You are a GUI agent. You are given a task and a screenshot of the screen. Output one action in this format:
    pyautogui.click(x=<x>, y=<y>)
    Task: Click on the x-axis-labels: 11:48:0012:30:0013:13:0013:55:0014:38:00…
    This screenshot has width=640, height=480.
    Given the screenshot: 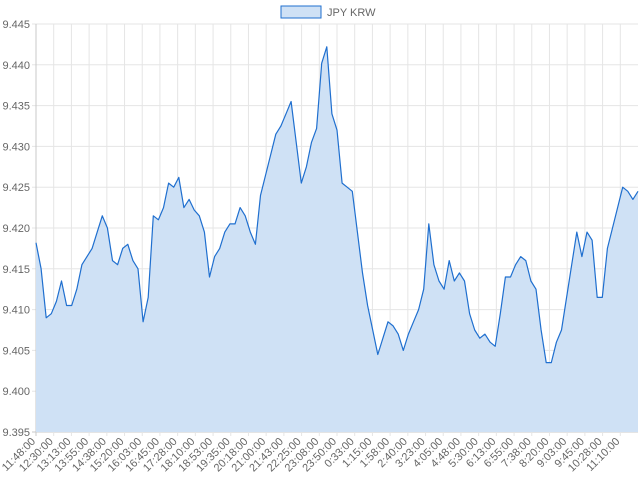 What is the action you would take?
    pyautogui.click(x=311, y=455)
    